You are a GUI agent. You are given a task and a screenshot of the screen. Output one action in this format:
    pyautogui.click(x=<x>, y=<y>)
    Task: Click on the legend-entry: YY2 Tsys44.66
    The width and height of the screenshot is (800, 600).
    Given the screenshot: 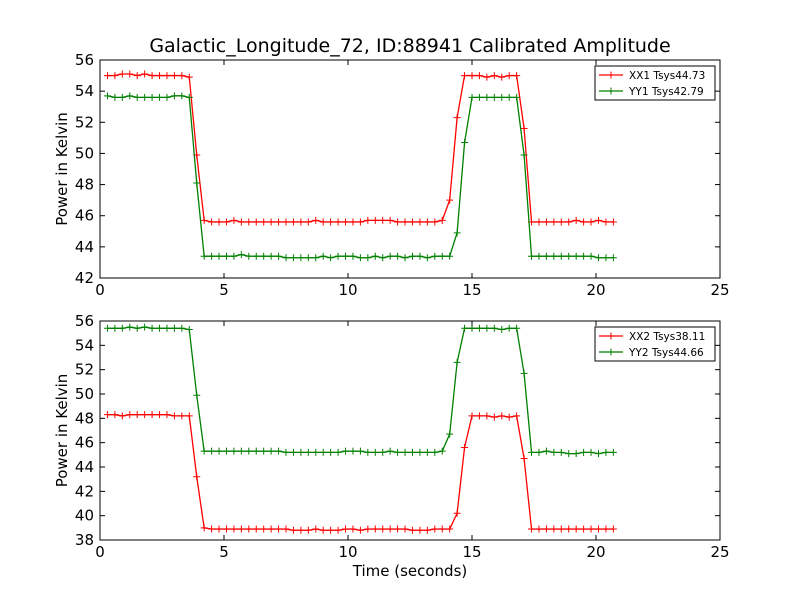 What is the action you would take?
    pyautogui.click(x=651, y=353)
    